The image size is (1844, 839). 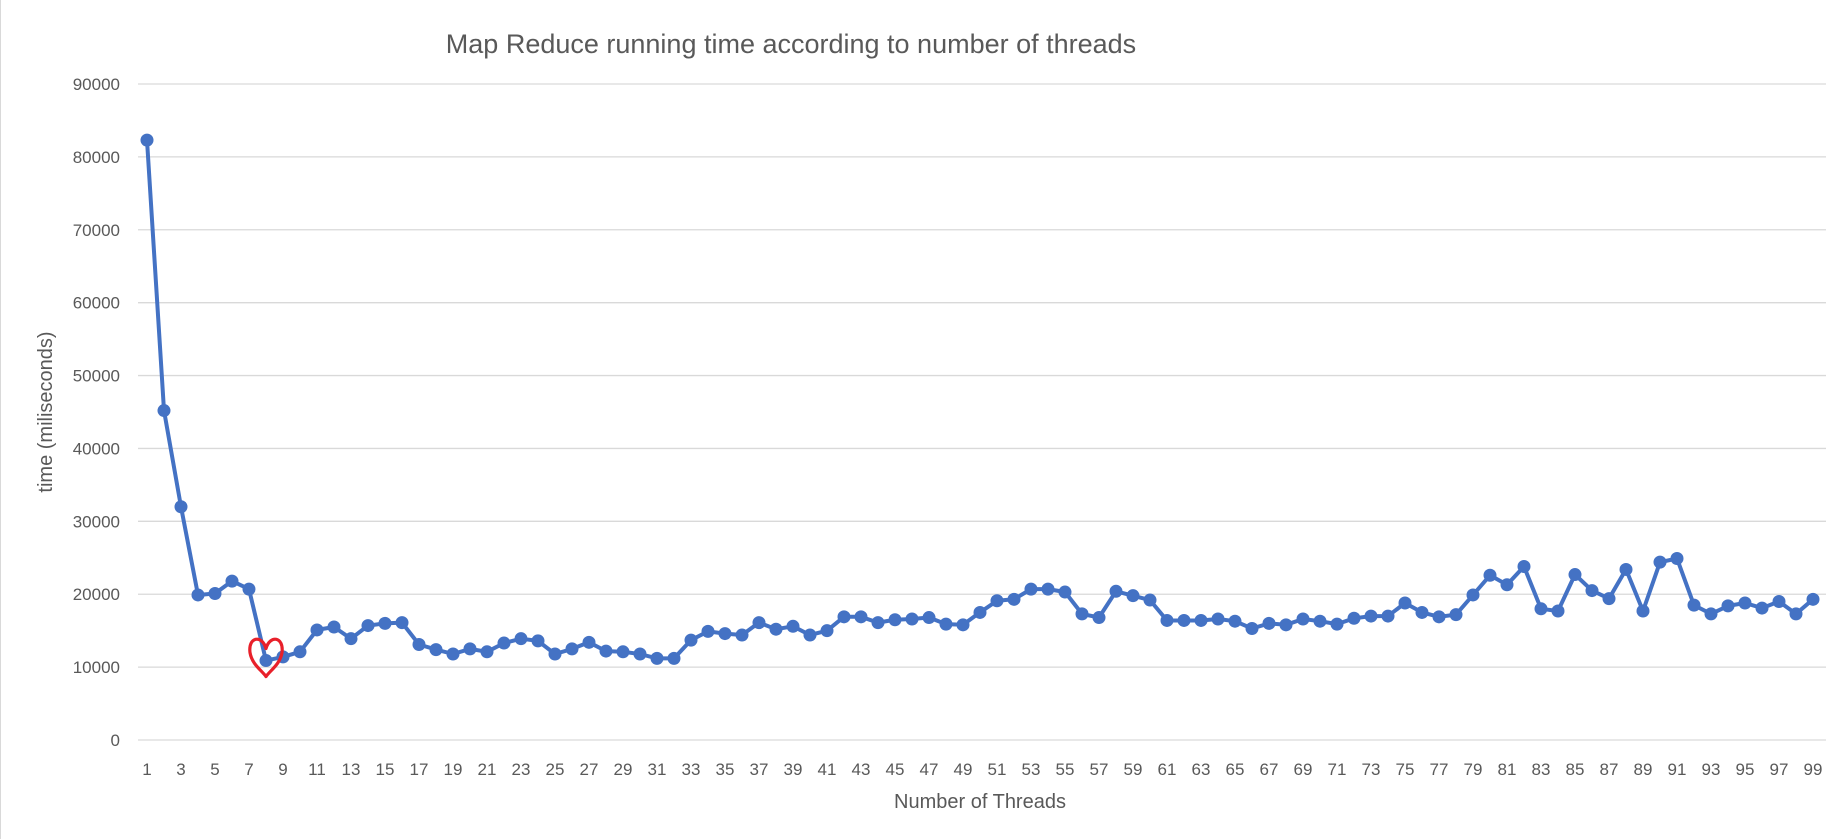 I want to click on x-tick-label: 23, so click(x=521, y=769).